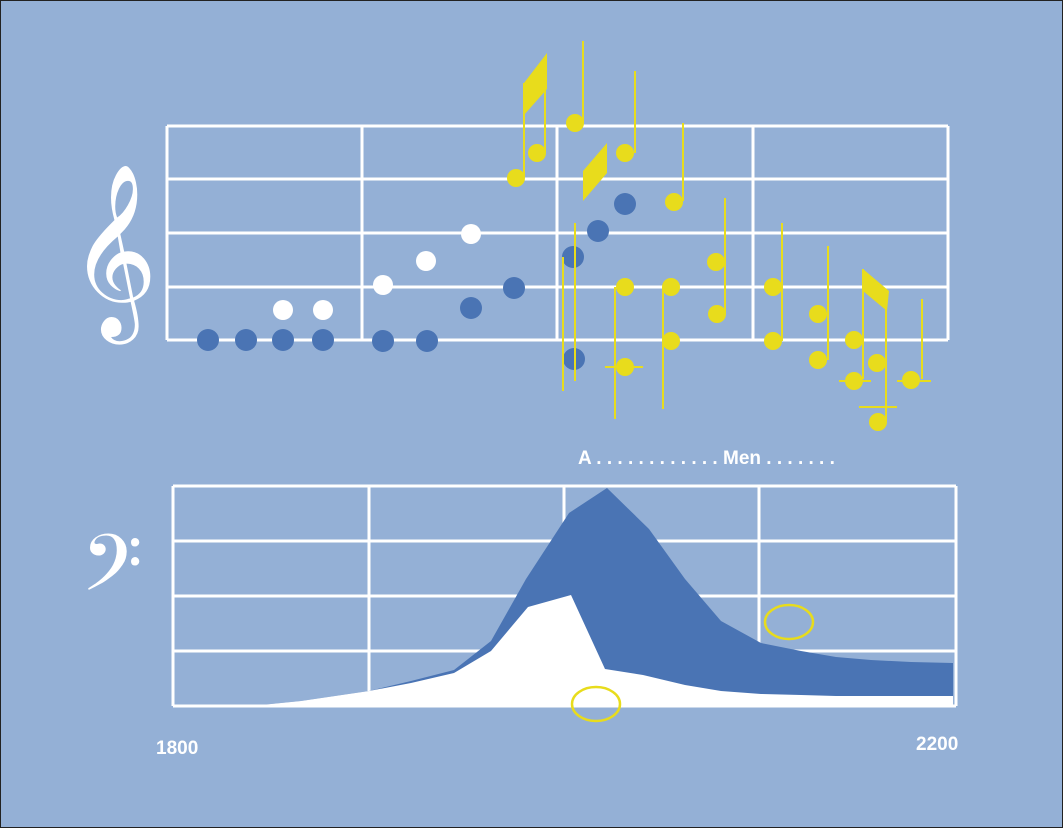  I want to click on treble-clef-icon: 𝄞, so click(113, 254).